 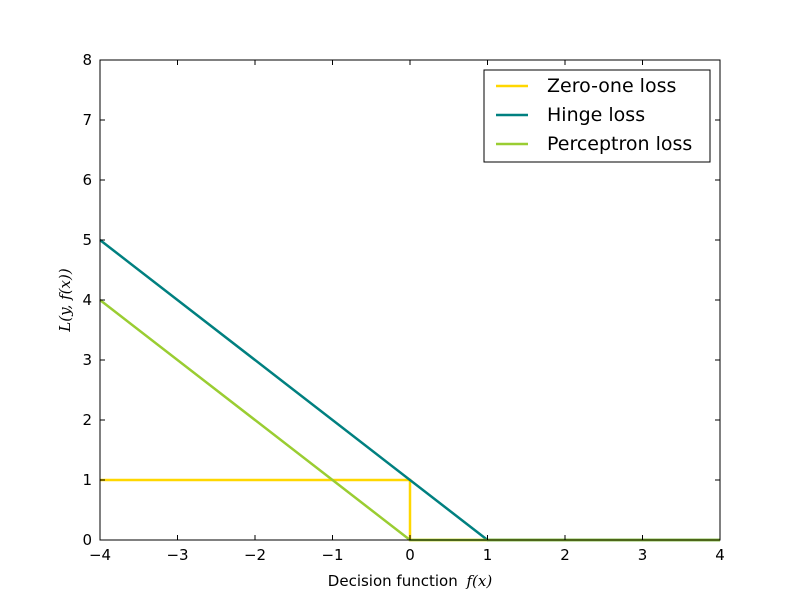 I want to click on y-tick-label: 7, so click(x=87, y=120).